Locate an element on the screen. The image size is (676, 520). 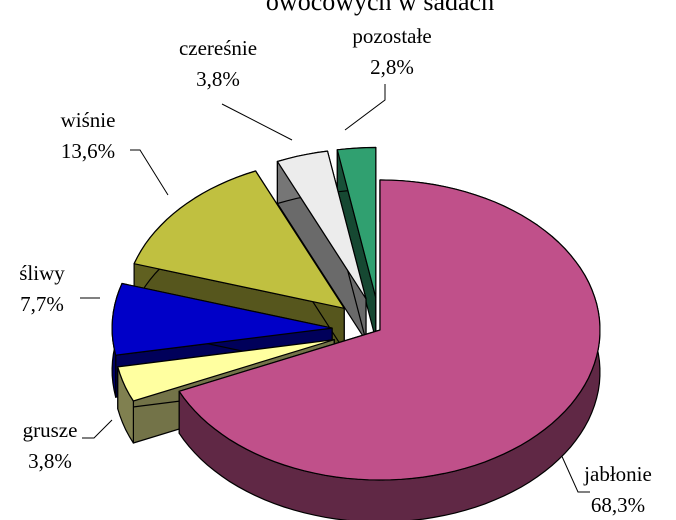
category-label: wiśnie is located at coordinates (88, 120).